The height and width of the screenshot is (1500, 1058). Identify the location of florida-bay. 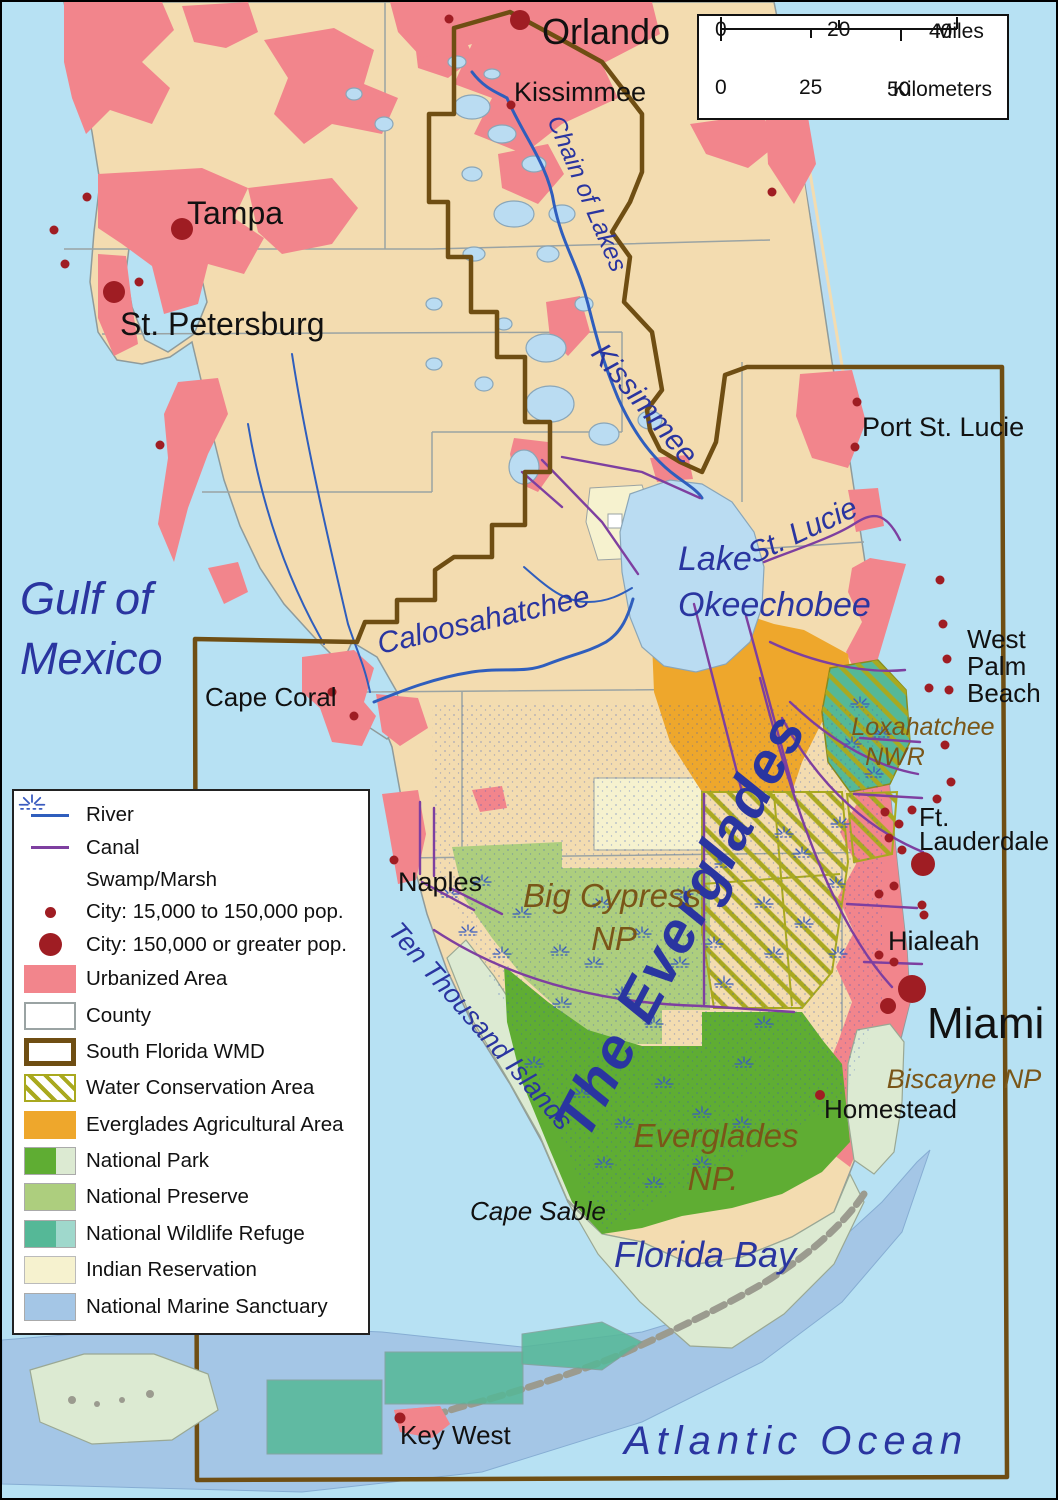
(716, 1260).